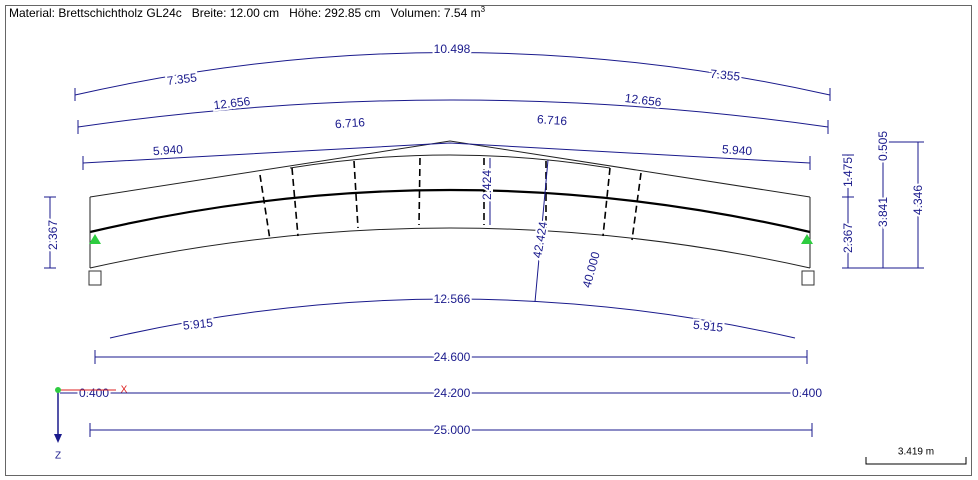 Image resolution: width=978 pixels, height=480 pixels. Describe the element at coordinates (883, 212) in the screenshot. I see `dimension-label: 3.841` at that location.